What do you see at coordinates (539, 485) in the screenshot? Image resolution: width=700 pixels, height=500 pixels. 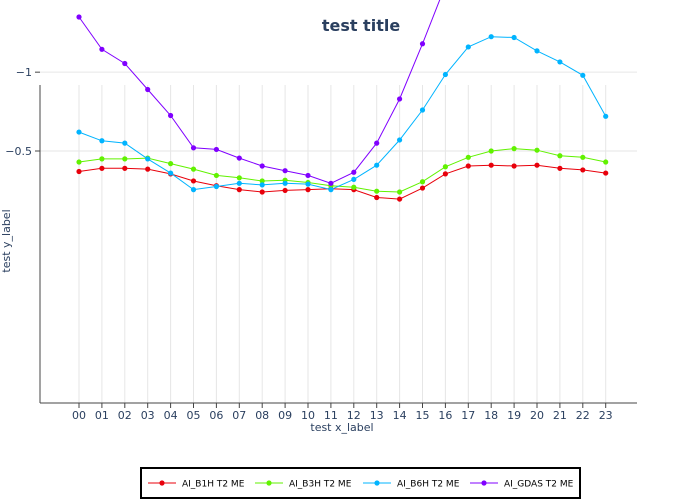 I see `legend-label: AI_GDAS T2 ME` at bounding box center [539, 485].